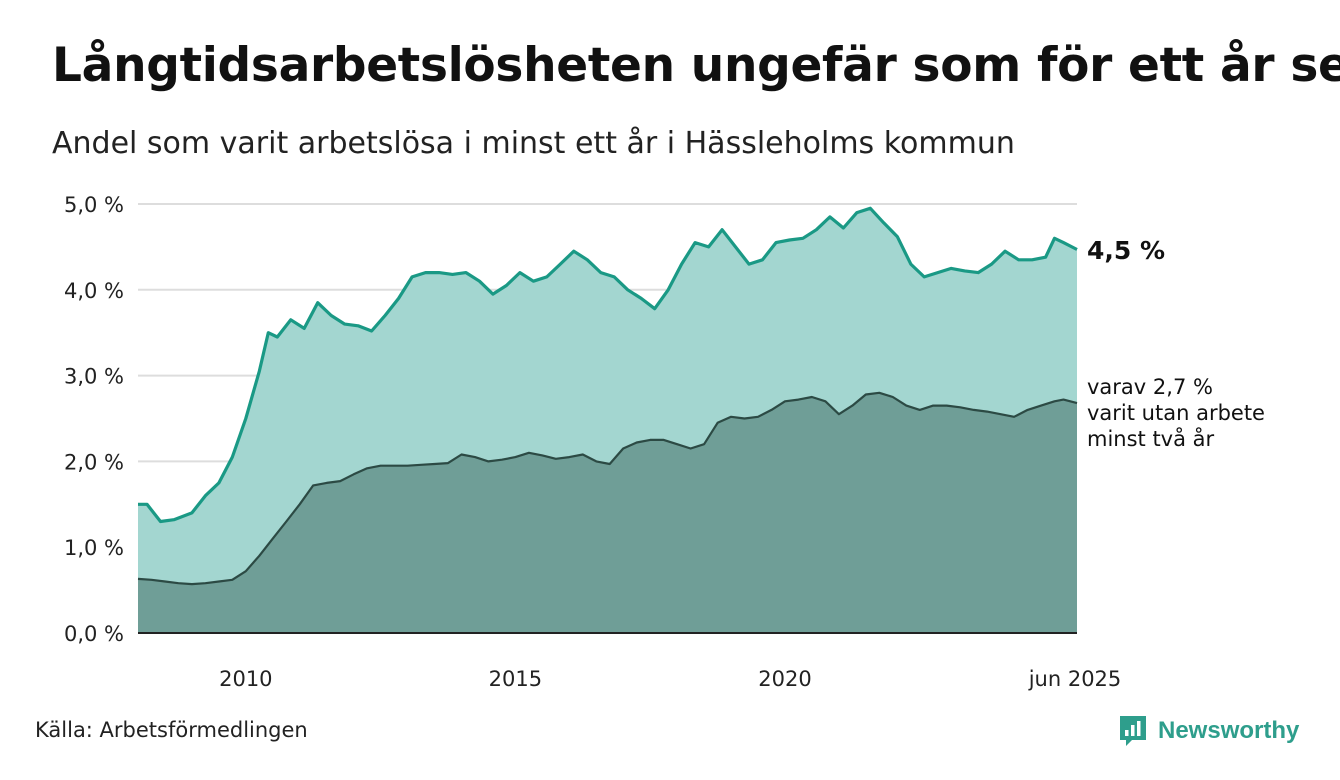 The height and width of the screenshot is (780, 1340). Describe the element at coordinates (1126, 250) in the screenshot. I see `total-end-label: 4,5 %` at that location.